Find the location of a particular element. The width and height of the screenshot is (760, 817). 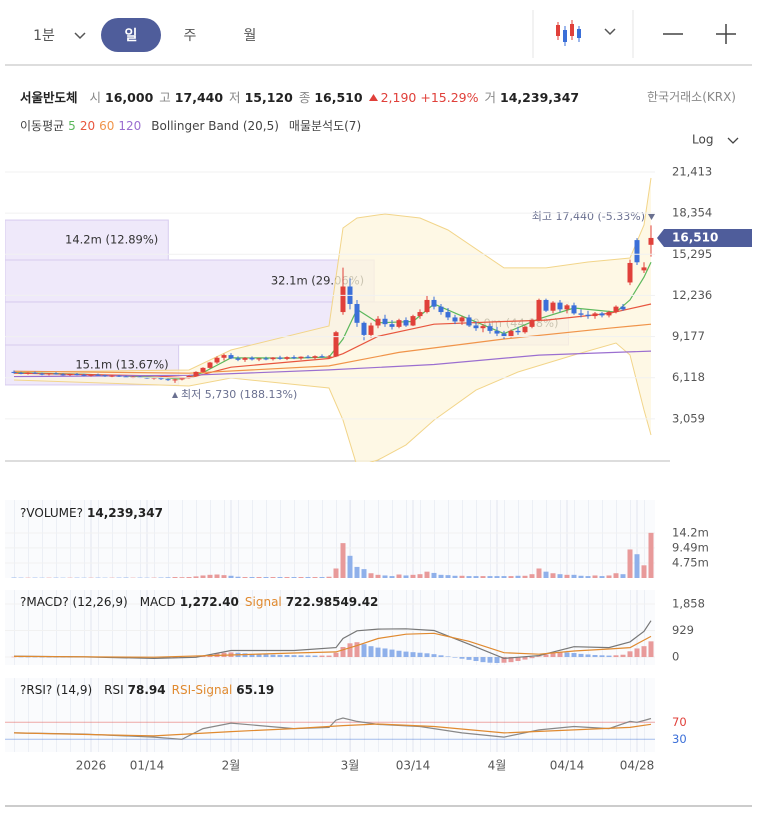

x-tick-label: 01/14 is located at coordinates (147, 766).